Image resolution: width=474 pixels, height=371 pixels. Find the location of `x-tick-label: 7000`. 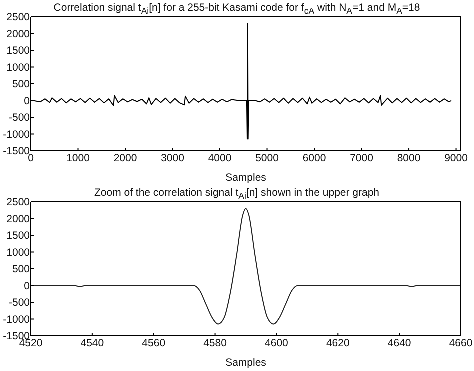

x-tick-label: 7000 is located at coordinates (362, 158).